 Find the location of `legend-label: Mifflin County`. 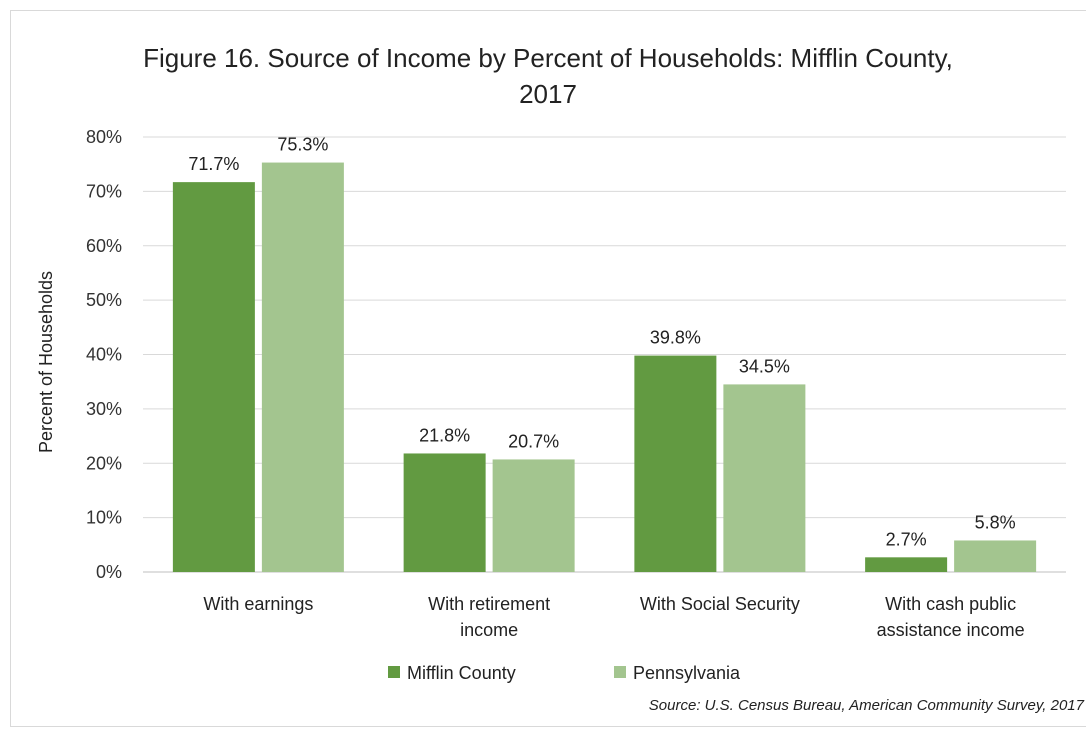

legend-label: Mifflin County is located at coordinates (461, 673).